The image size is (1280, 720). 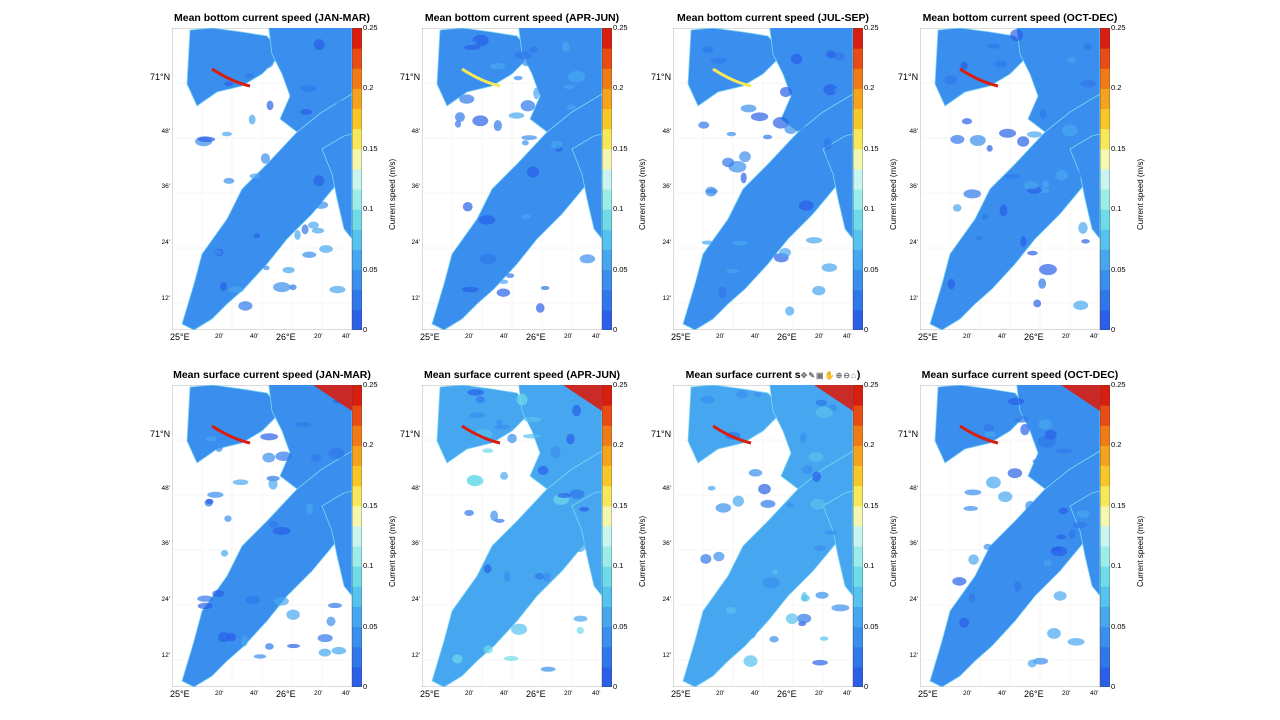 What do you see at coordinates (1080, 398) in the screenshot?
I see `outer-high-speed-band` at bounding box center [1080, 398].